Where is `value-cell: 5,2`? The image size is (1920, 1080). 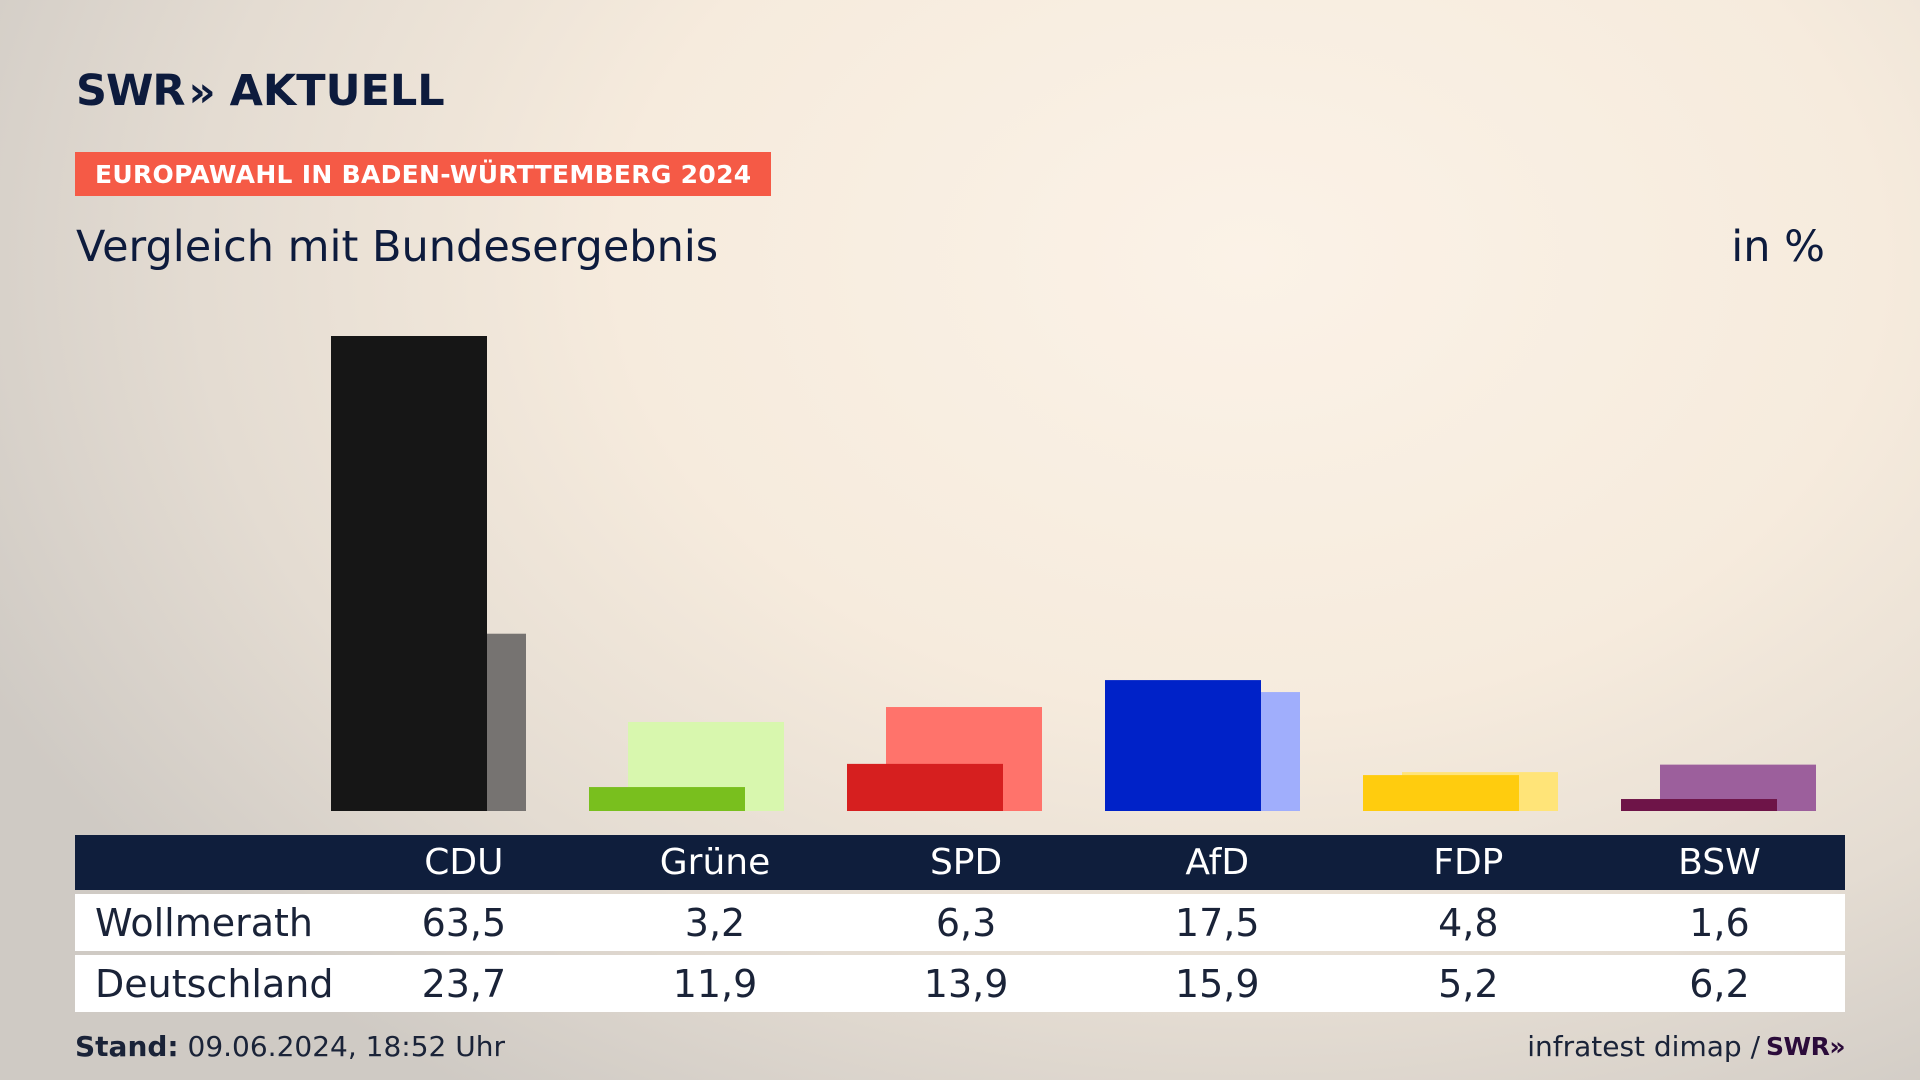 value-cell: 5,2 is located at coordinates (1468, 983).